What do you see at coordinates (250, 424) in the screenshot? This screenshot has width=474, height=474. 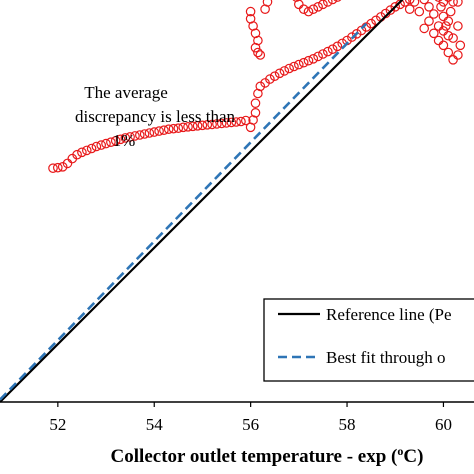 I see `x-tick-label: 56` at bounding box center [250, 424].